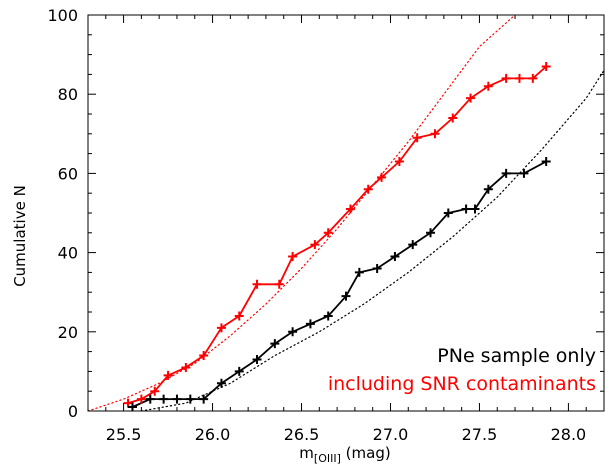 Image resolution: width=608 pixels, height=465 pixels. Describe the element at coordinates (302, 434) in the screenshot. I see `x-tick-label: 26.5` at that location.